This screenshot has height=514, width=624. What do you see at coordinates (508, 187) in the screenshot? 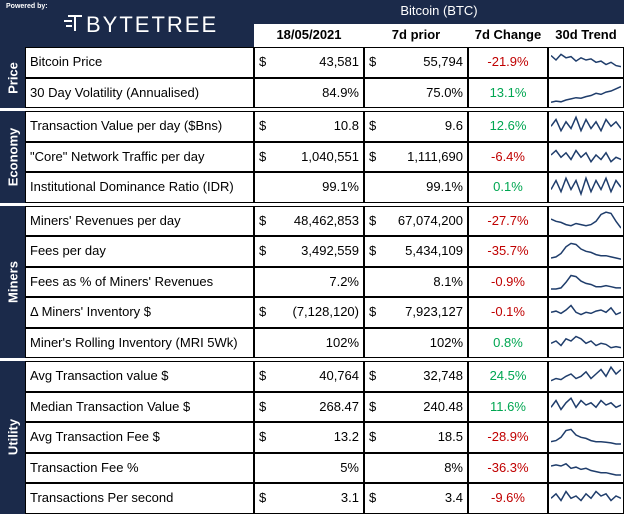
I see `change-value: 0.1%` at bounding box center [508, 187].